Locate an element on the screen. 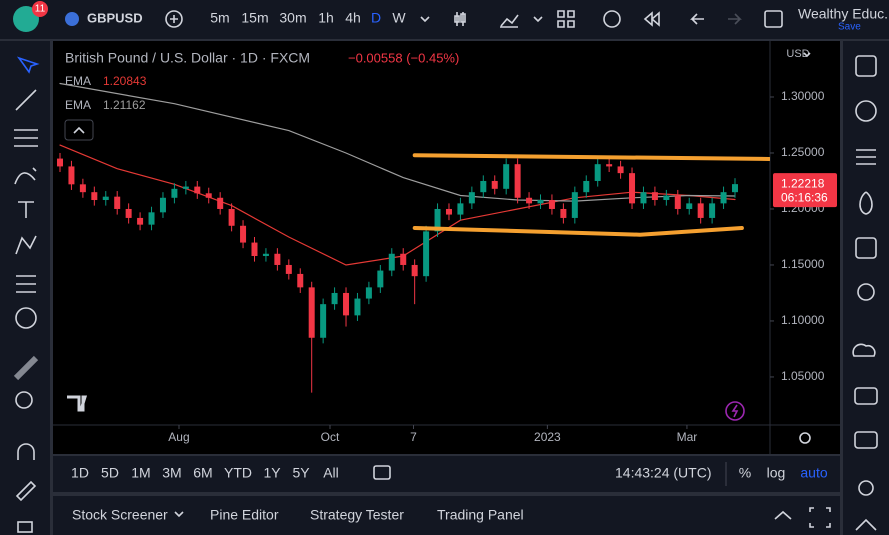  calendar-icon is located at coordinates (866, 248).